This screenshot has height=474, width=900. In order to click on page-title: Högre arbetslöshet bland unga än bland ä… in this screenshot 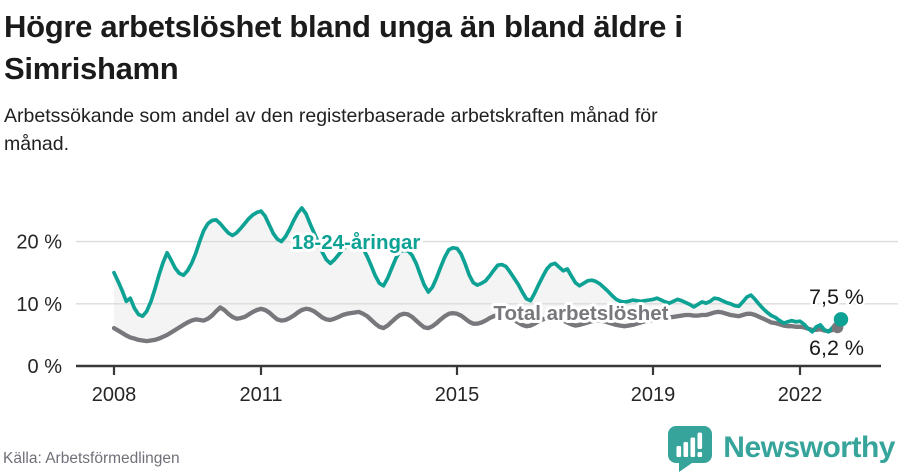, I will do `click(343, 48)`.